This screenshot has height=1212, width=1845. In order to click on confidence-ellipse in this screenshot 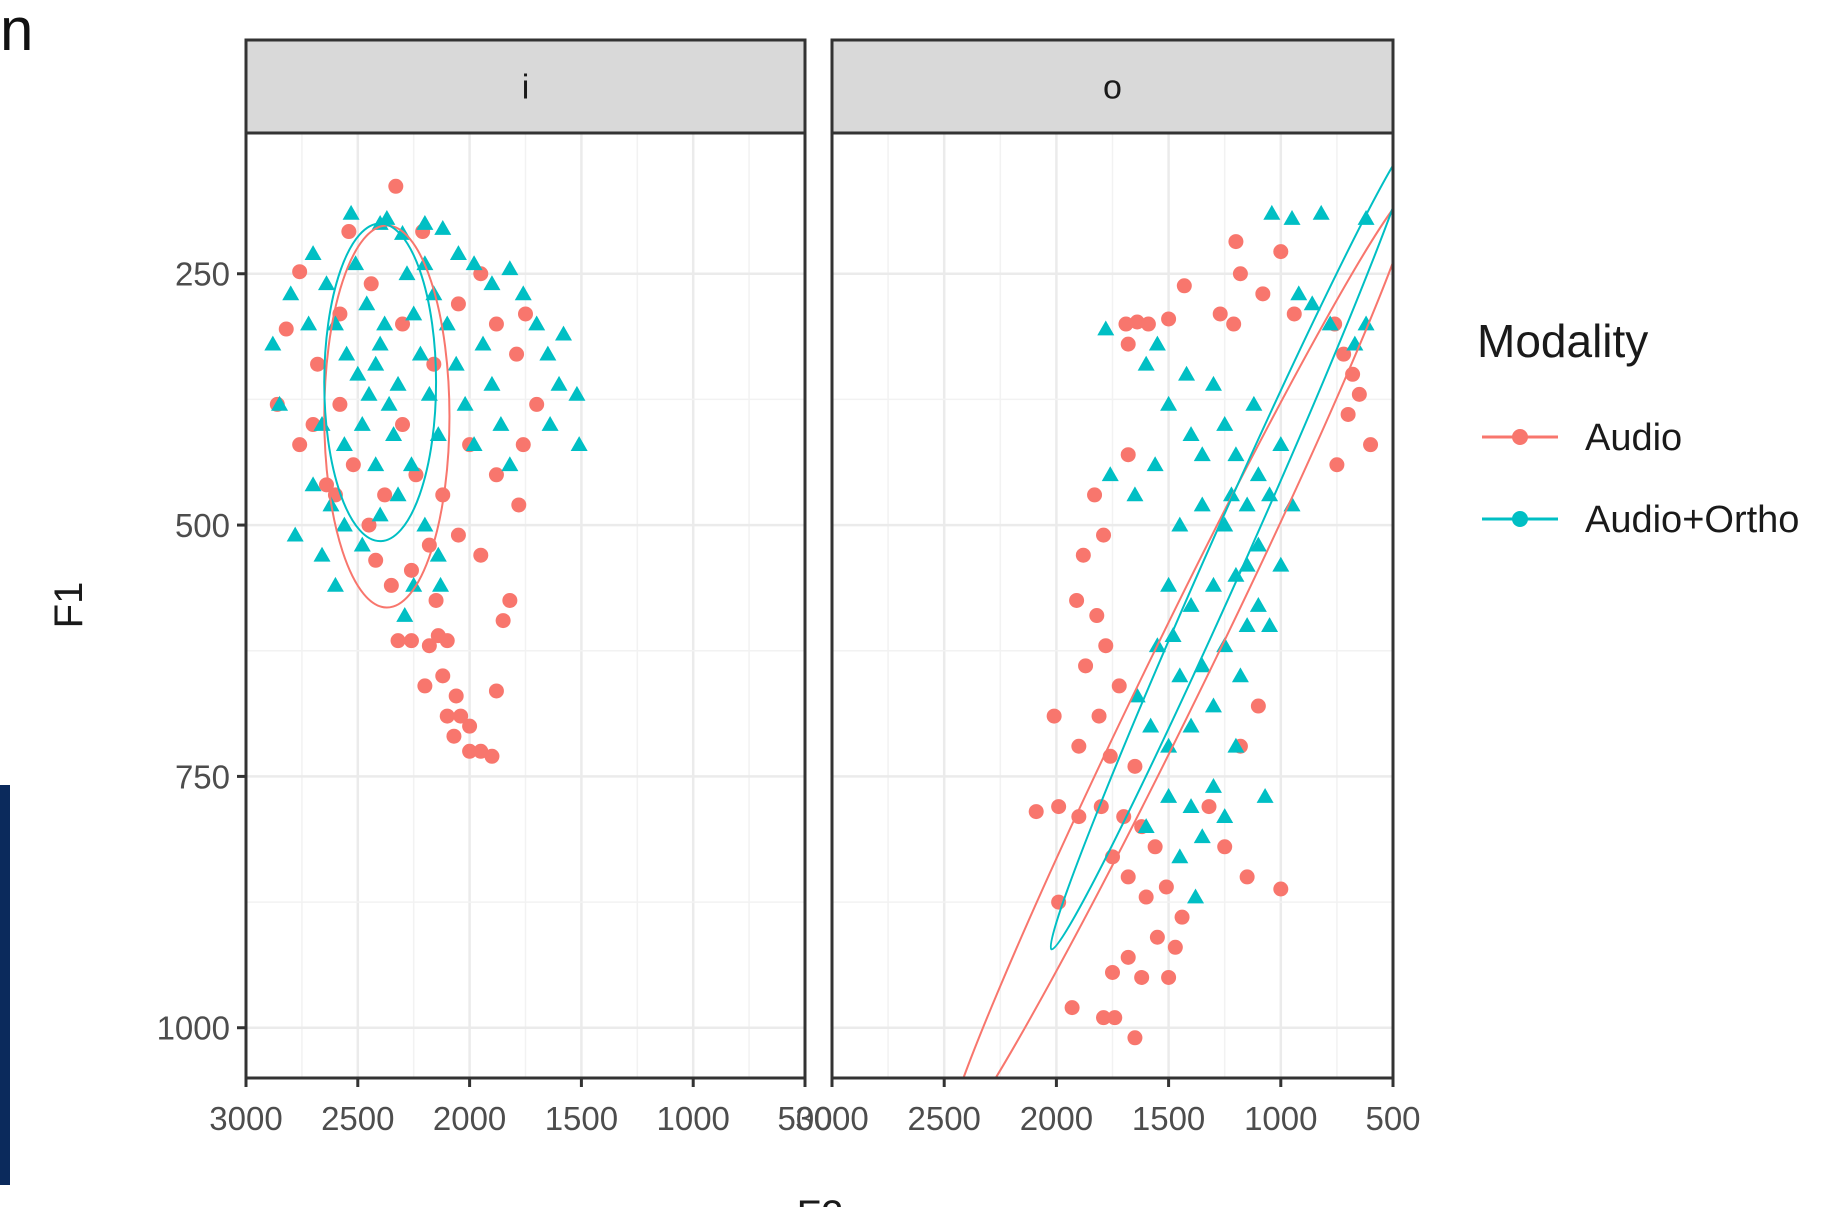, I will do `click(380, 382)`.